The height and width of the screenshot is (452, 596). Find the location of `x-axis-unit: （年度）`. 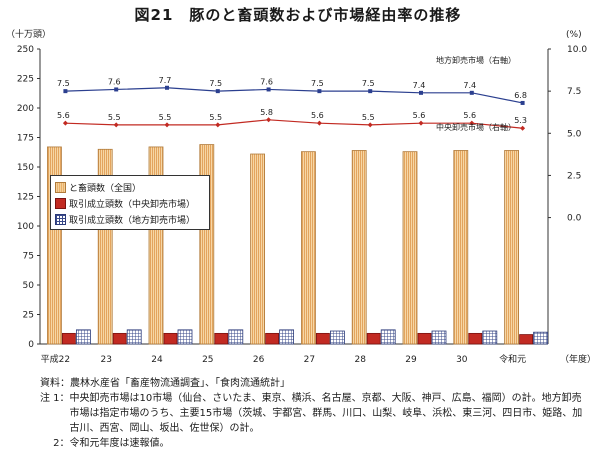

x-axis-unit: （年度） is located at coordinates (578, 359).